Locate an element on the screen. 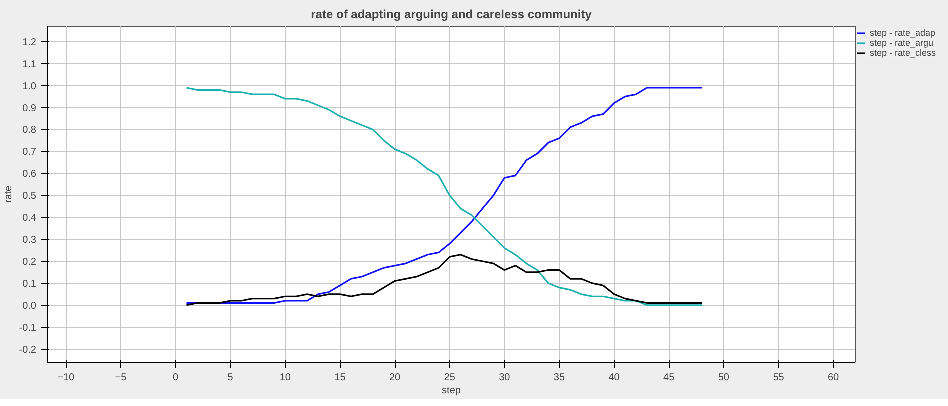 This screenshot has width=948, height=406. x-tick-label: 30 is located at coordinates (505, 378).